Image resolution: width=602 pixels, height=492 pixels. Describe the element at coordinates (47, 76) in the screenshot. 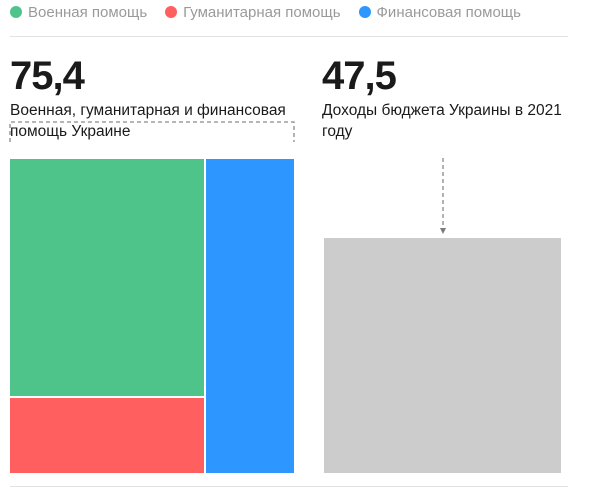

I see `aid-total-value: 75,4` at that location.